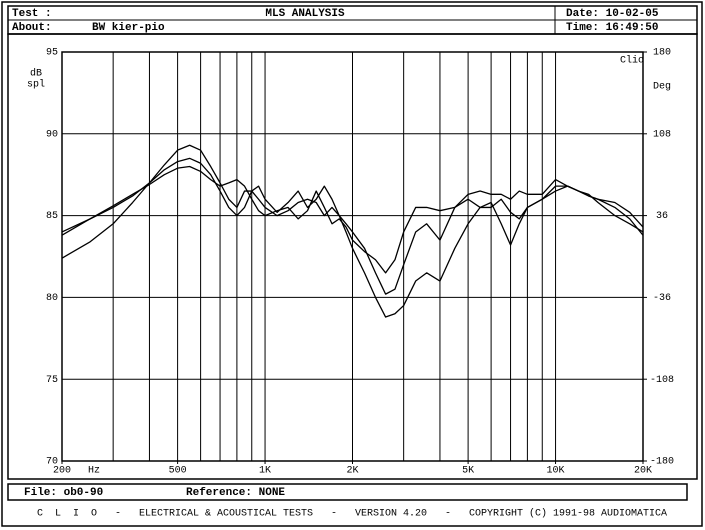 The width and height of the screenshot is (705, 530). I want to click on test-label: Test :, so click(32, 14).